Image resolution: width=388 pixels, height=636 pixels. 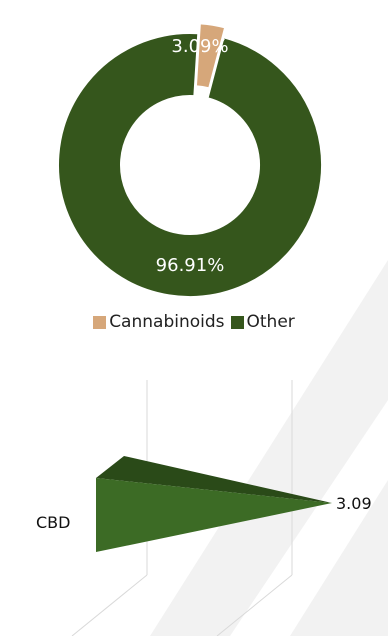 I want to click on bar-cbd-top-face, so click(x=214, y=479).